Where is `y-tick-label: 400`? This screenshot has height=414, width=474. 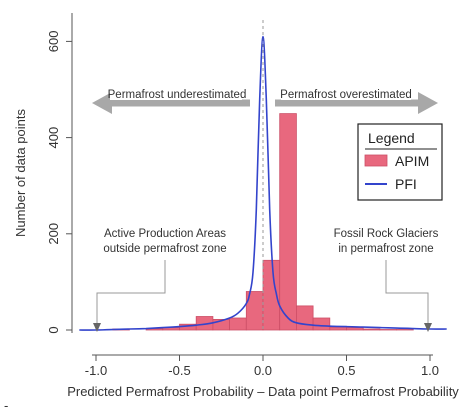 y-tick-label: 400 is located at coordinates (53, 138).